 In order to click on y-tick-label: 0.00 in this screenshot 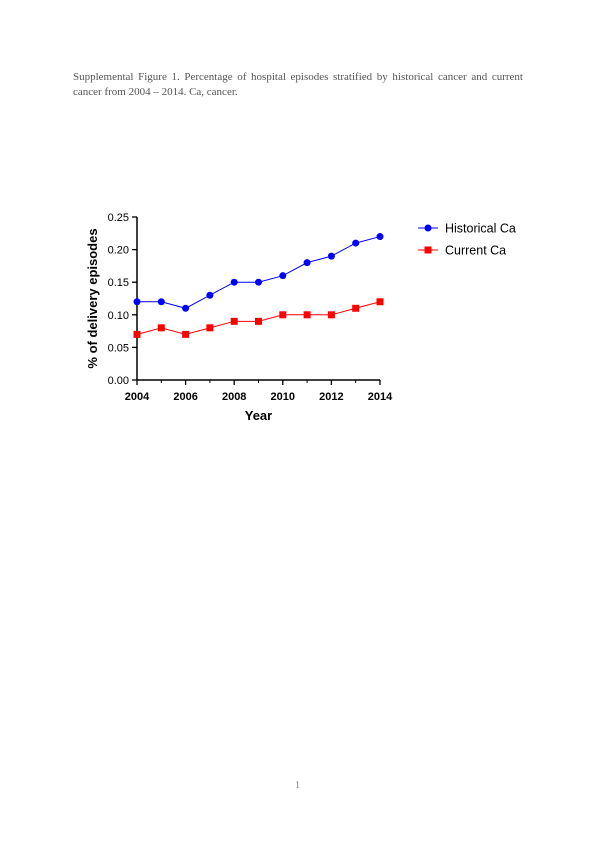, I will do `click(118, 381)`.